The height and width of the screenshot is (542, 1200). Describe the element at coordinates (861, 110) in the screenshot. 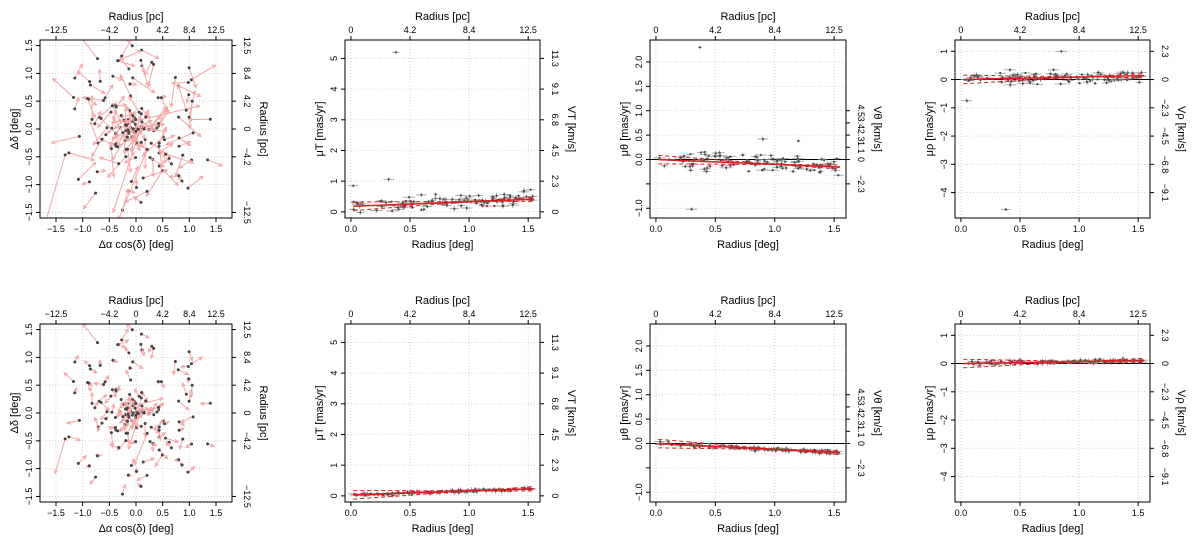

I see `right-tick-label: 4.5` at that location.